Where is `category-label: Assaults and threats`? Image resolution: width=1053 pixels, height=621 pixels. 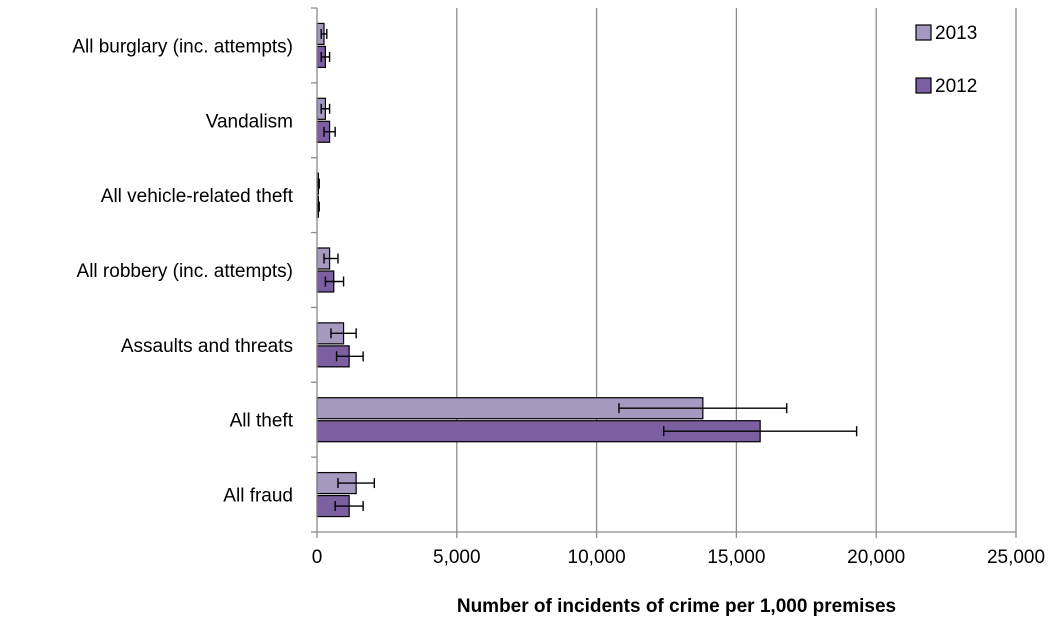
category-label: Assaults and threats is located at coordinates (207, 346).